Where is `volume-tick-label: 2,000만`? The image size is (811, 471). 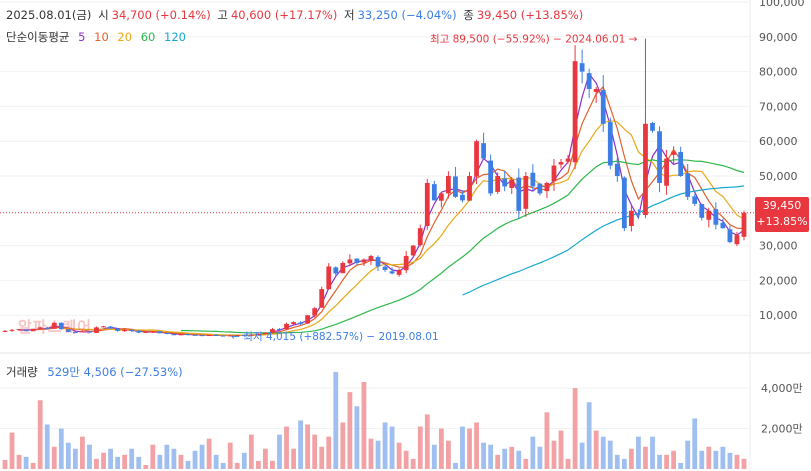 volume-tick-label: 2,000만 is located at coordinates (782, 429).